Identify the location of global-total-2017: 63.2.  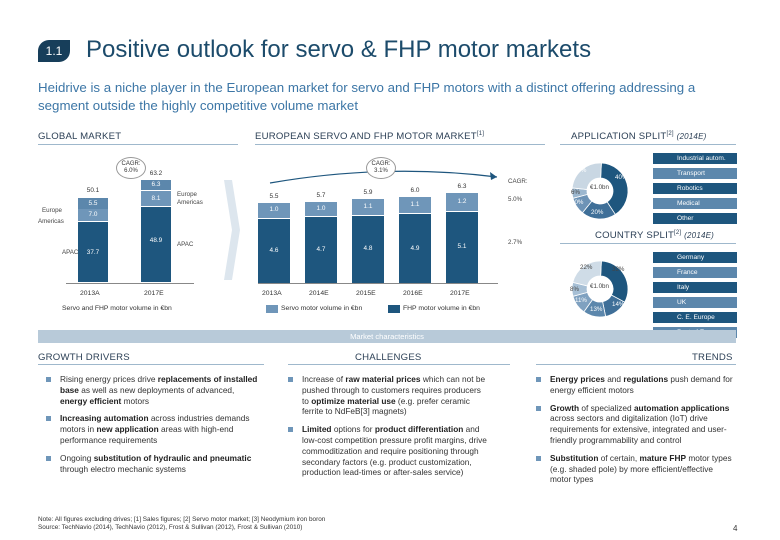
(156, 173).